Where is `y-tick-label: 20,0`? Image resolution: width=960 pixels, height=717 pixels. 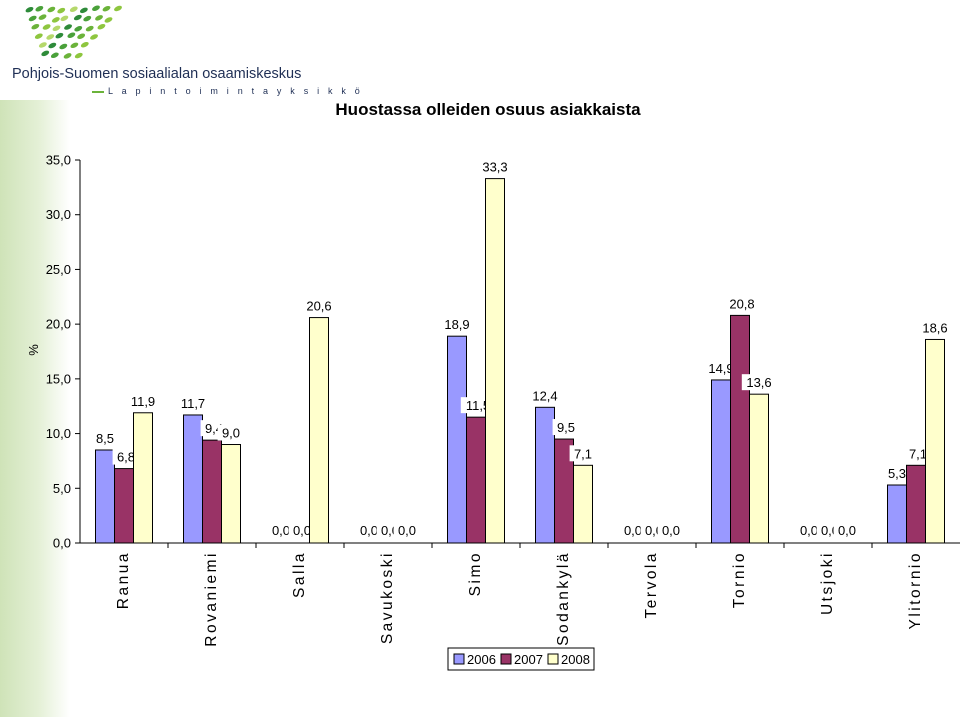
y-tick-label: 20,0 is located at coordinates (58, 324).